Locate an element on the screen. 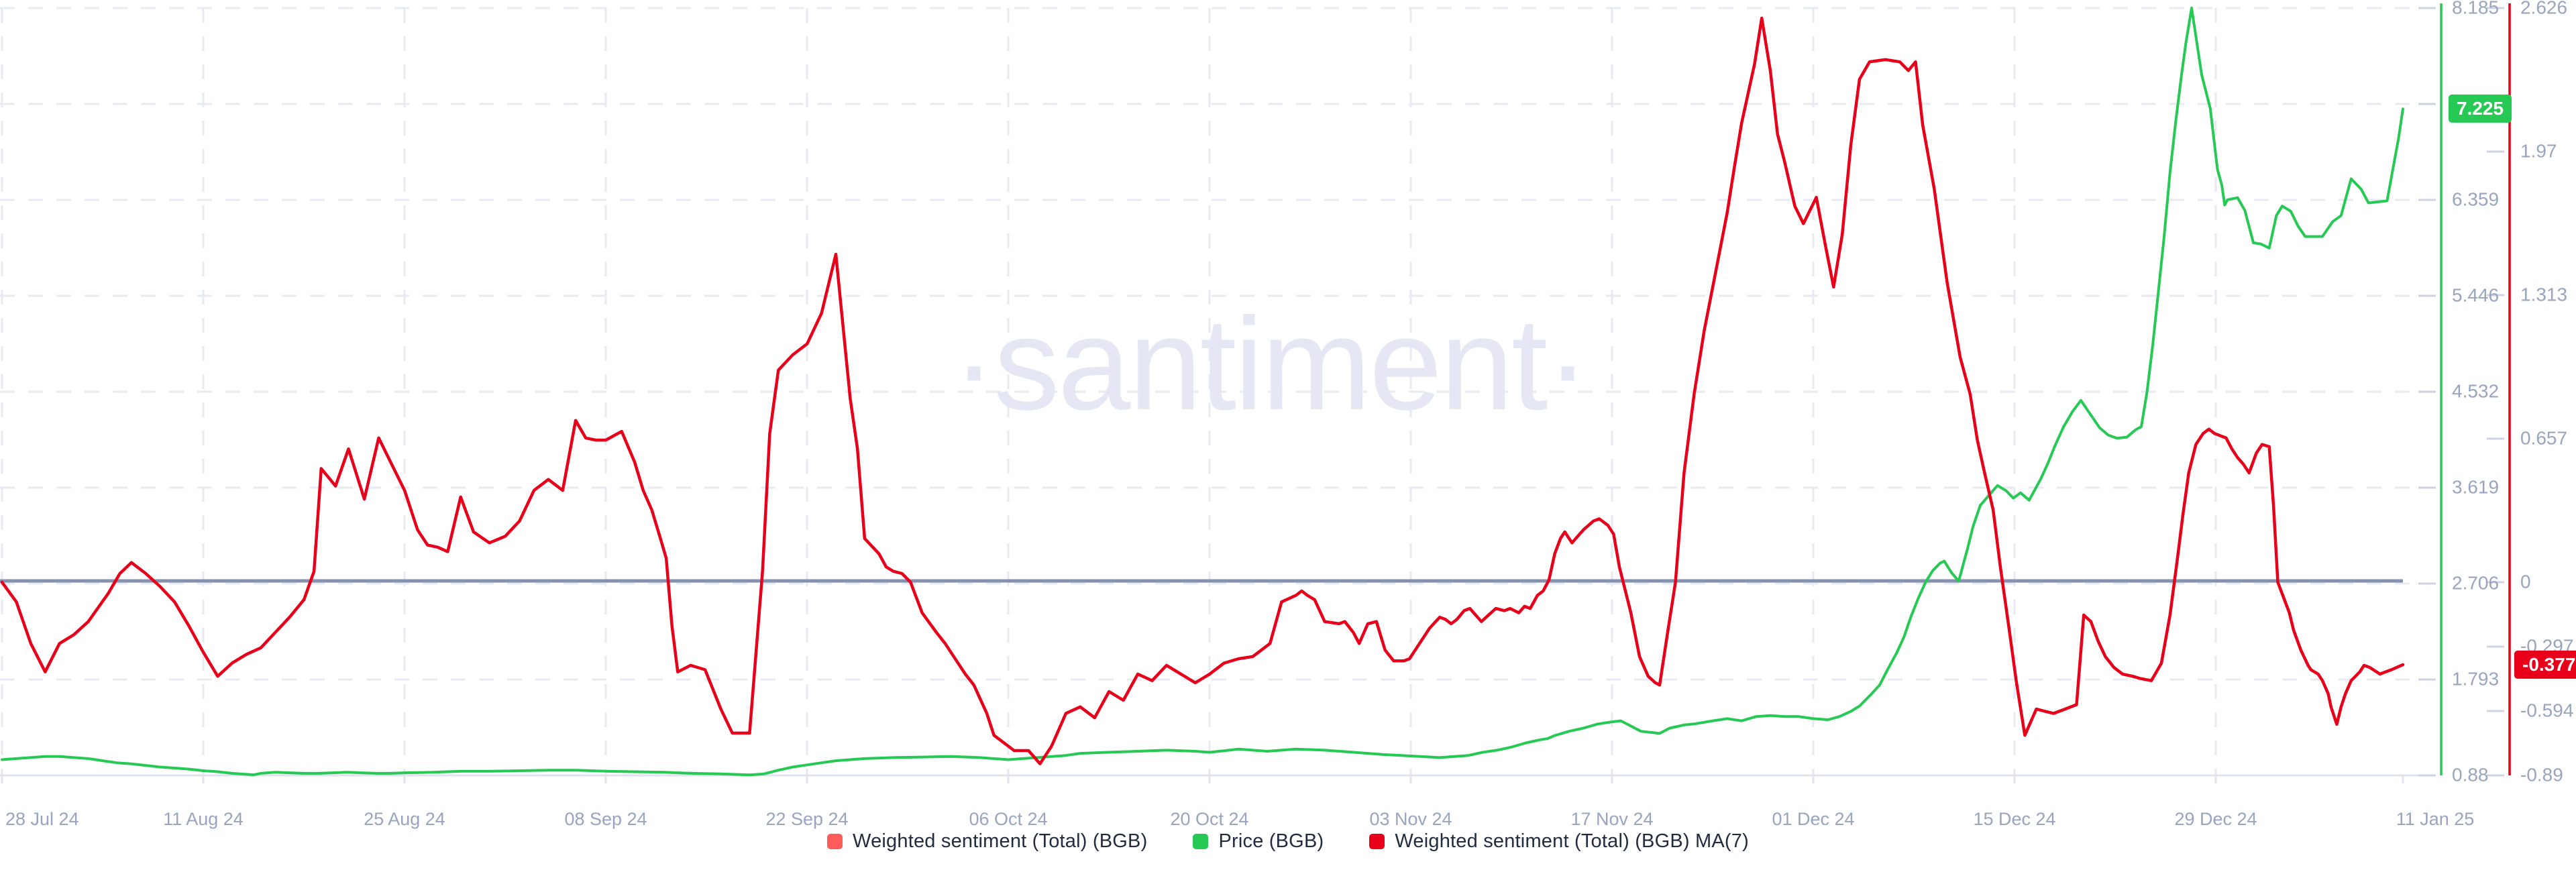  sentiment-tick-label: -0.89 is located at coordinates (2541, 774).